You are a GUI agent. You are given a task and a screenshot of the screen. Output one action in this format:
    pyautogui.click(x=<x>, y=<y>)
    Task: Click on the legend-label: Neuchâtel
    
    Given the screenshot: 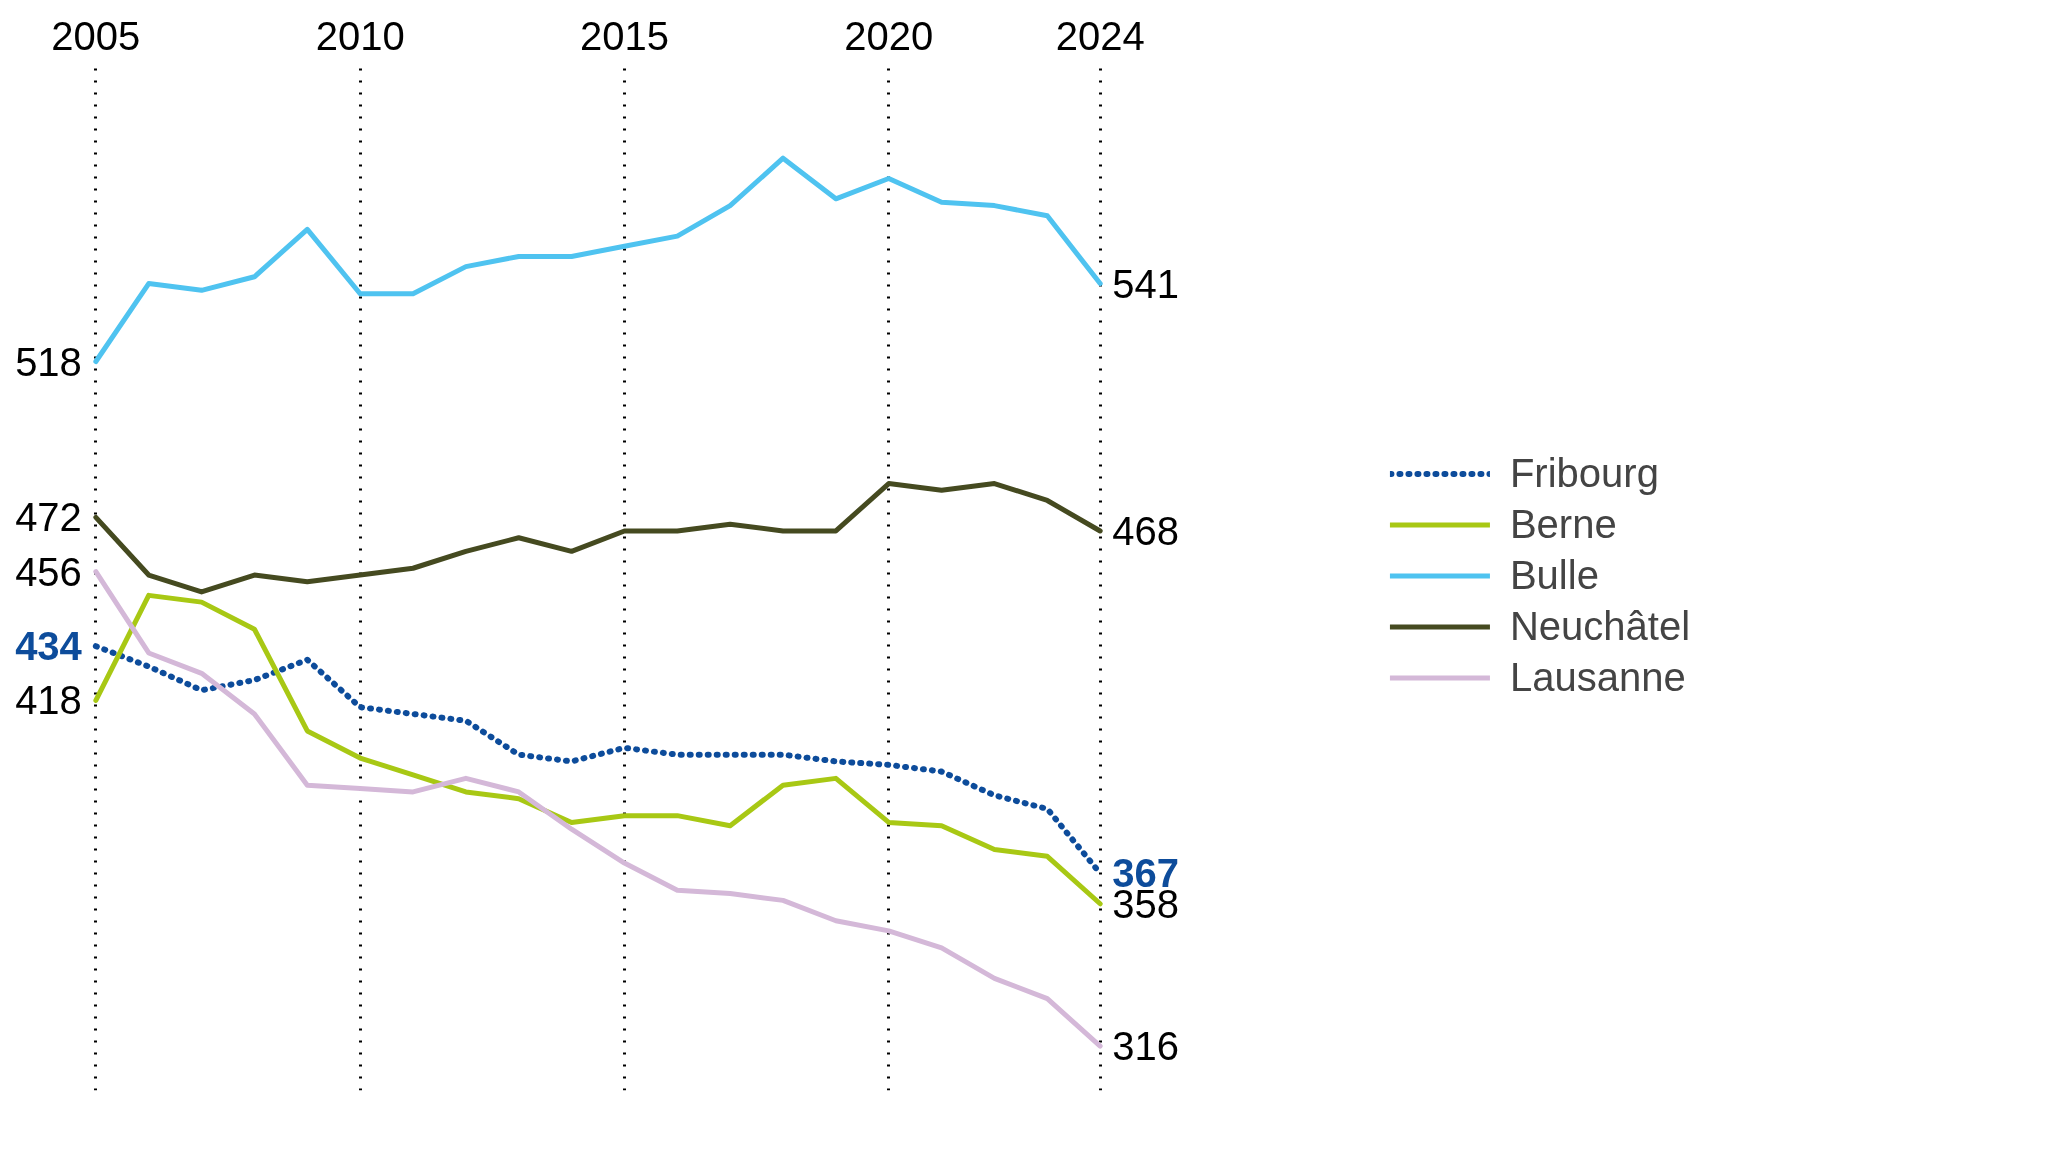 What is the action you would take?
    pyautogui.click(x=1600, y=626)
    